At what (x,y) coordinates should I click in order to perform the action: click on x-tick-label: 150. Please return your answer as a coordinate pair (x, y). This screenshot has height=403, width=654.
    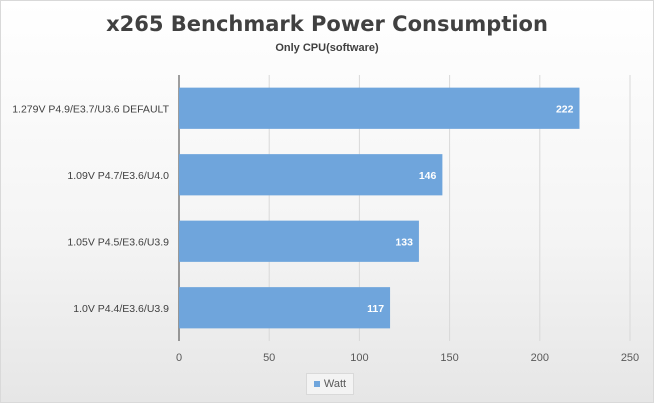
    Looking at the image, I should click on (449, 358).